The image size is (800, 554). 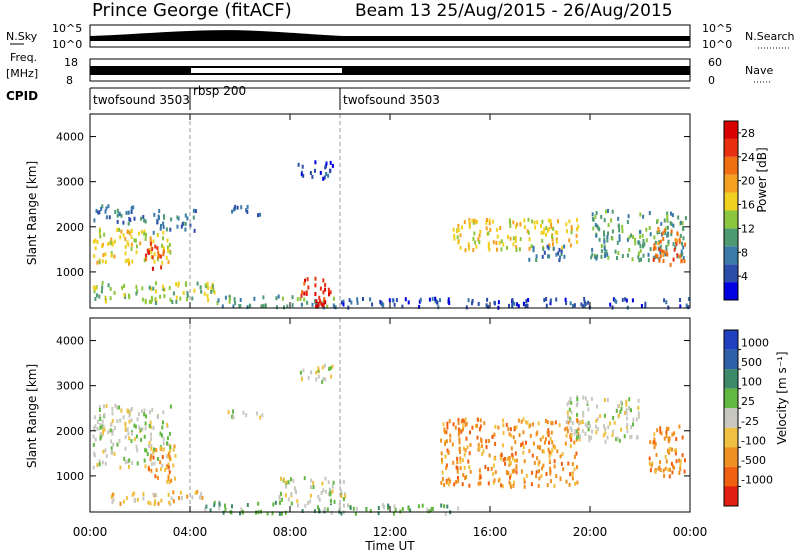 What do you see at coordinates (32, 416) in the screenshot?
I see `velocity-ylabel: Slant Range [km]` at bounding box center [32, 416].